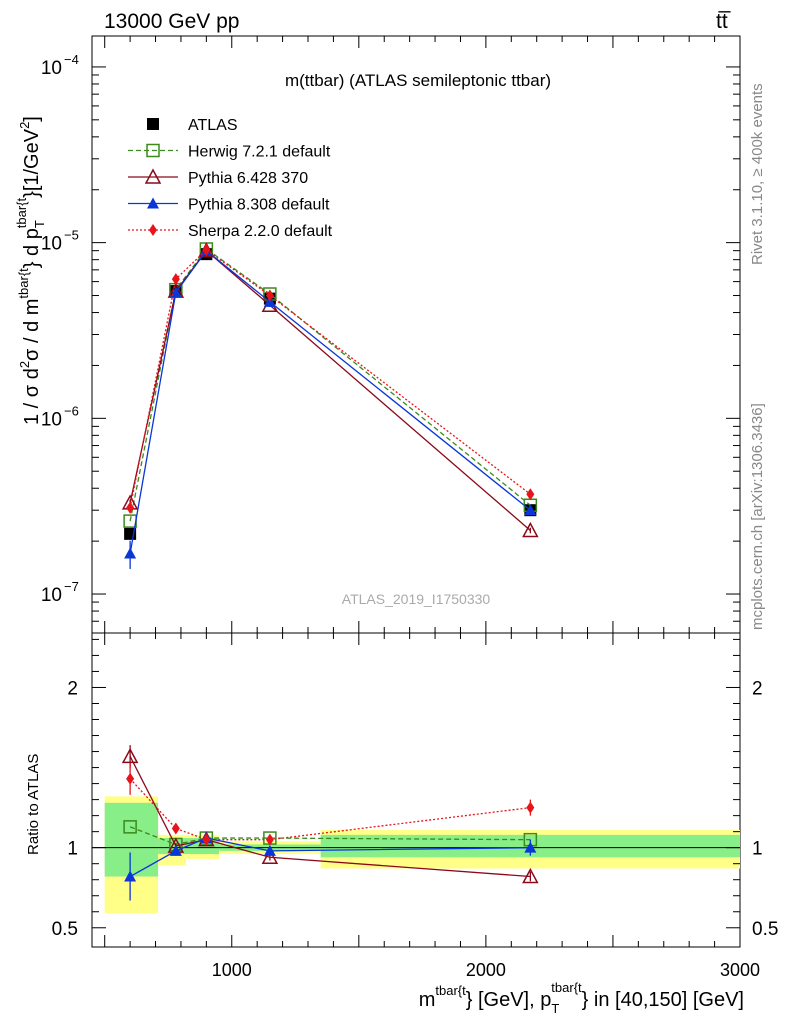 This screenshot has height=1024, width=786. I want to click on ratio-tick-label-right: 1, so click(757, 849).